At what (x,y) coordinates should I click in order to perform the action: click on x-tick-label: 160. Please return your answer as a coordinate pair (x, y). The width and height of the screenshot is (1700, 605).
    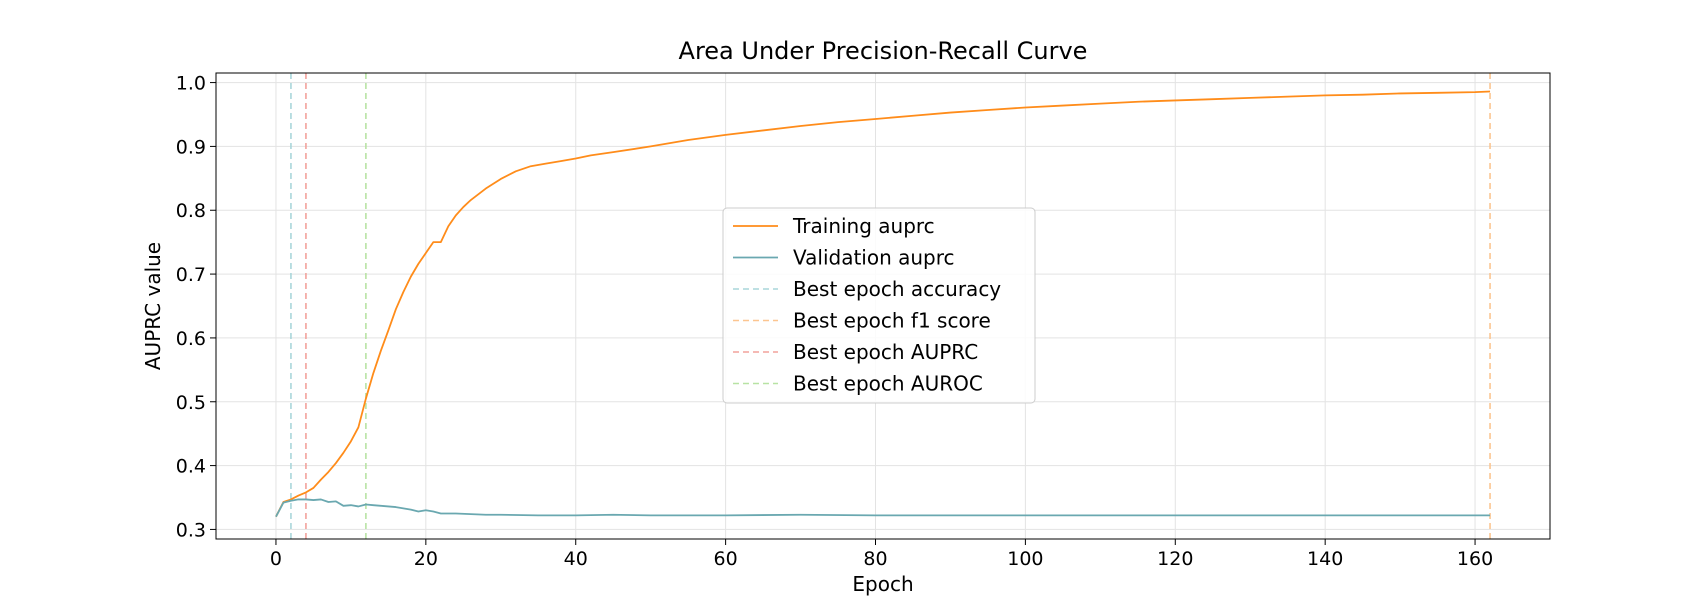
    Looking at the image, I should click on (1475, 559).